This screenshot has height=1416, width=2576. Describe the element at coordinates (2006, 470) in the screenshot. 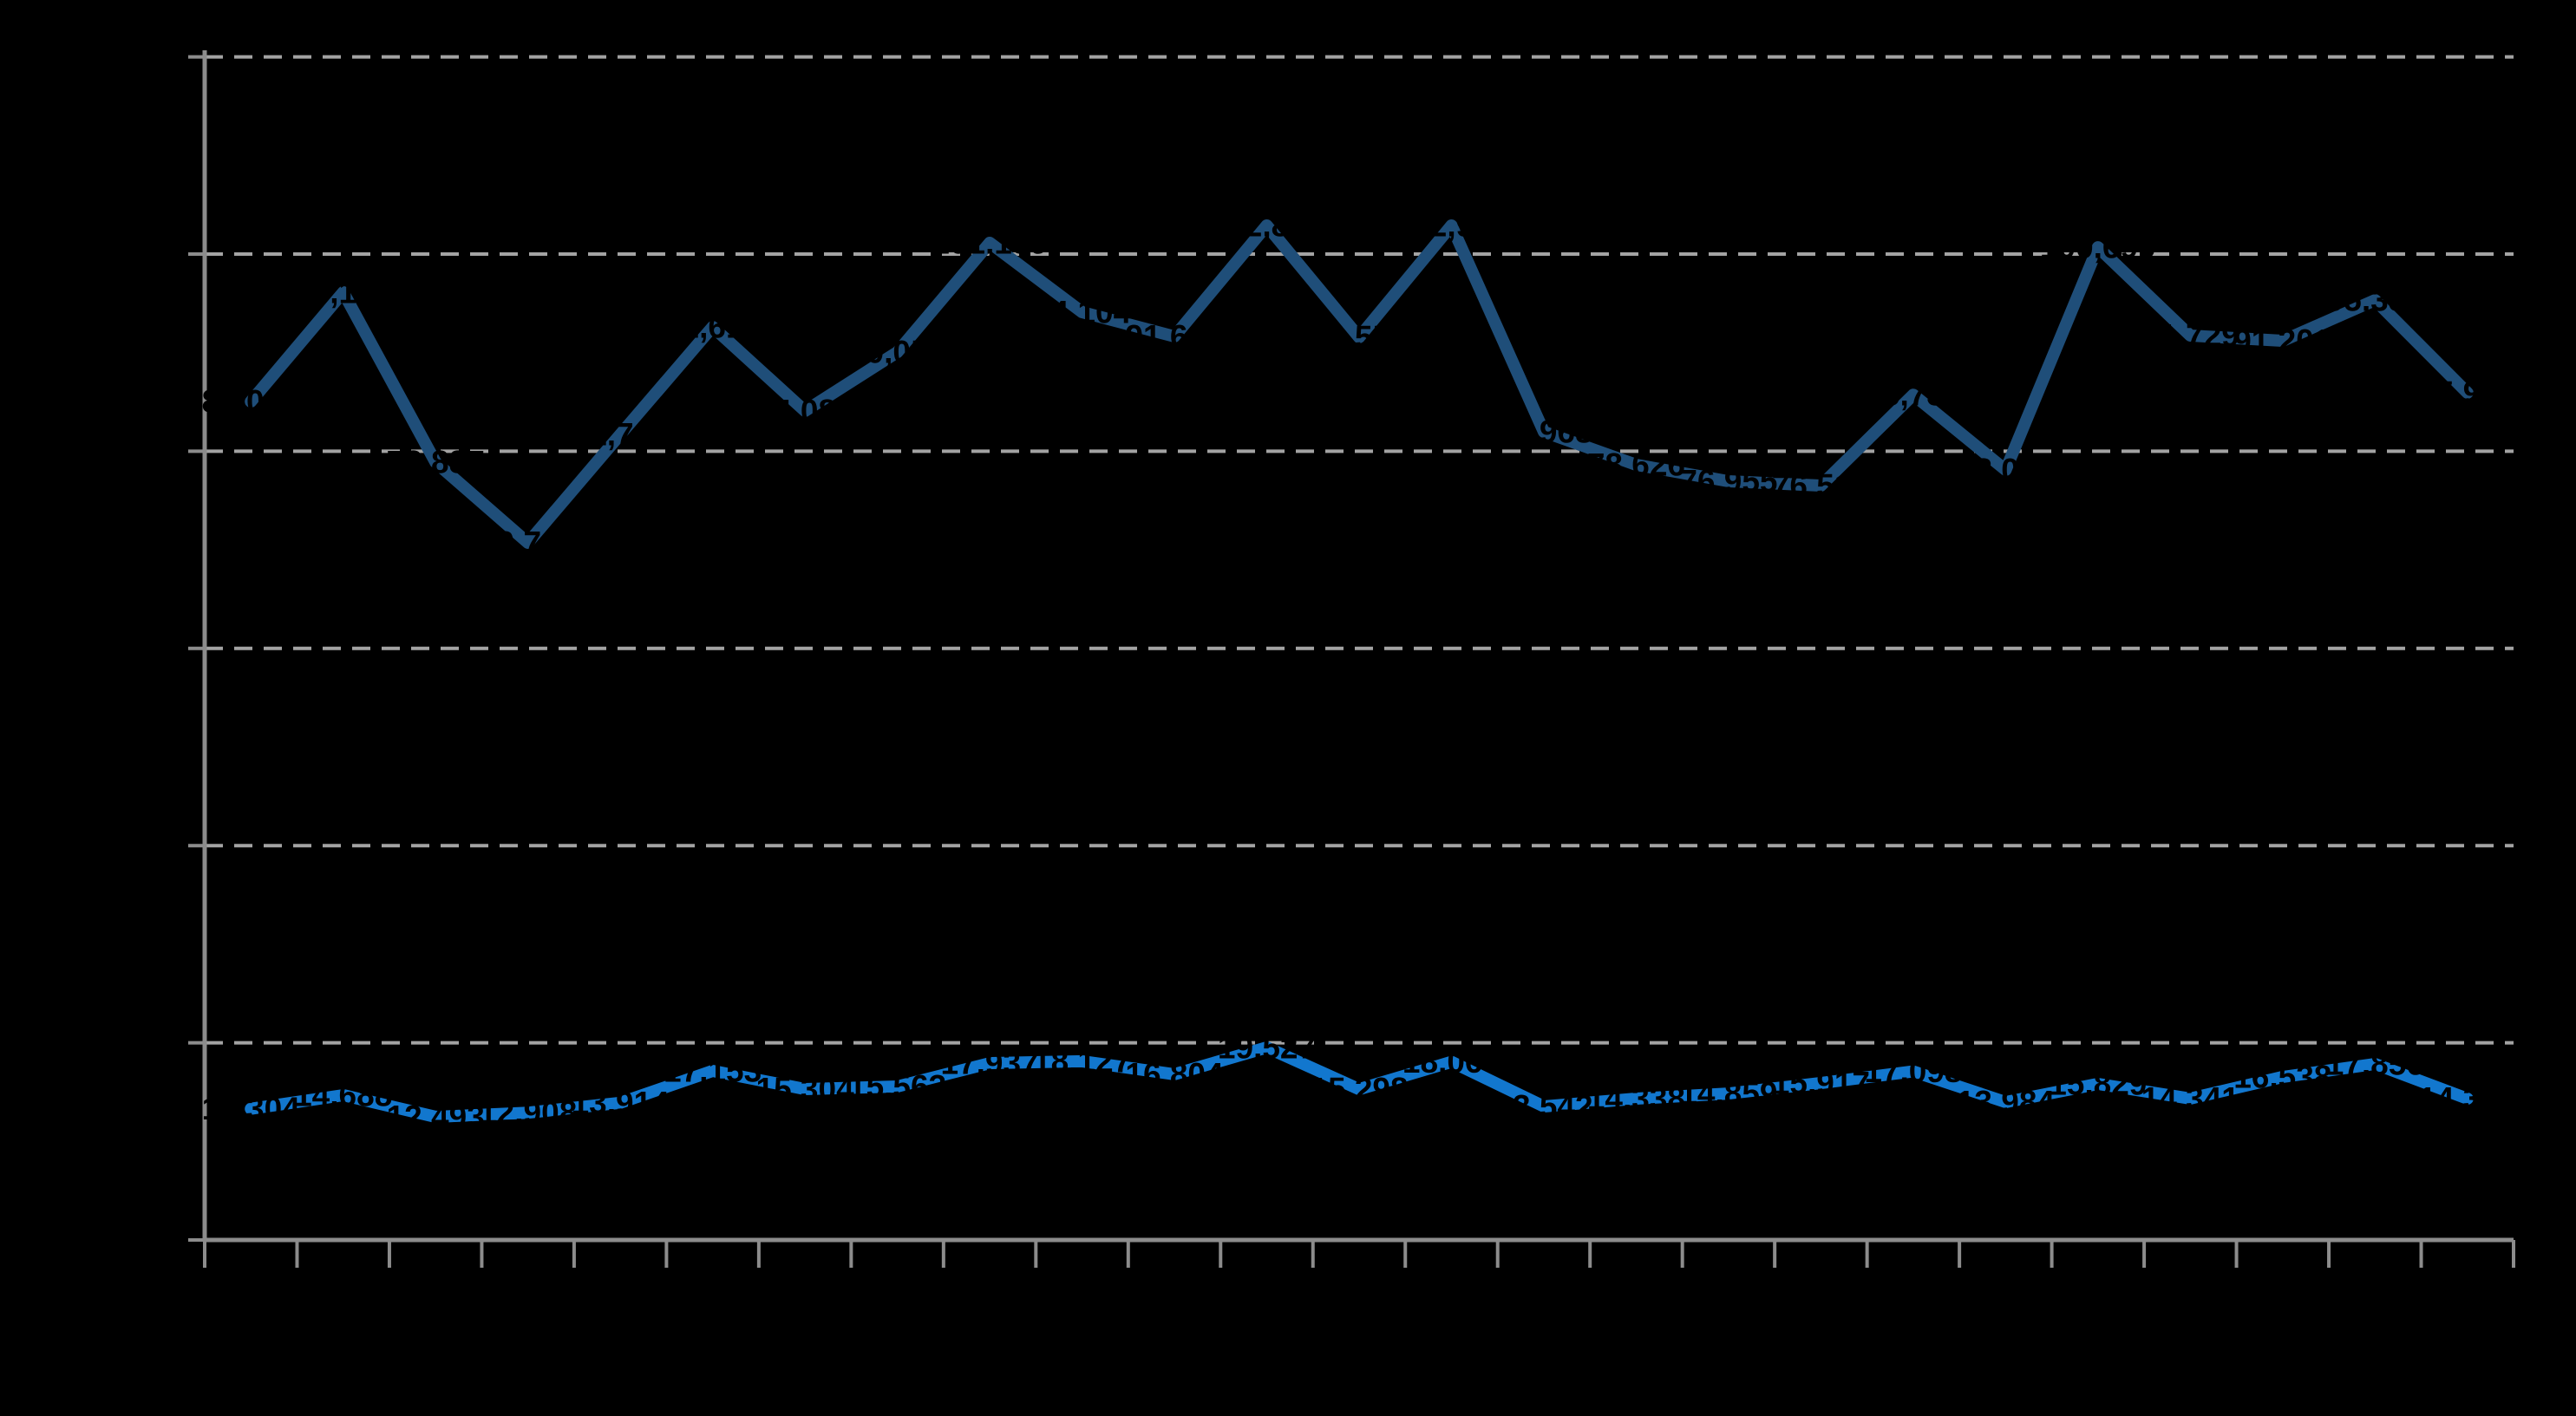

I see `data-label: 78,099` at that location.